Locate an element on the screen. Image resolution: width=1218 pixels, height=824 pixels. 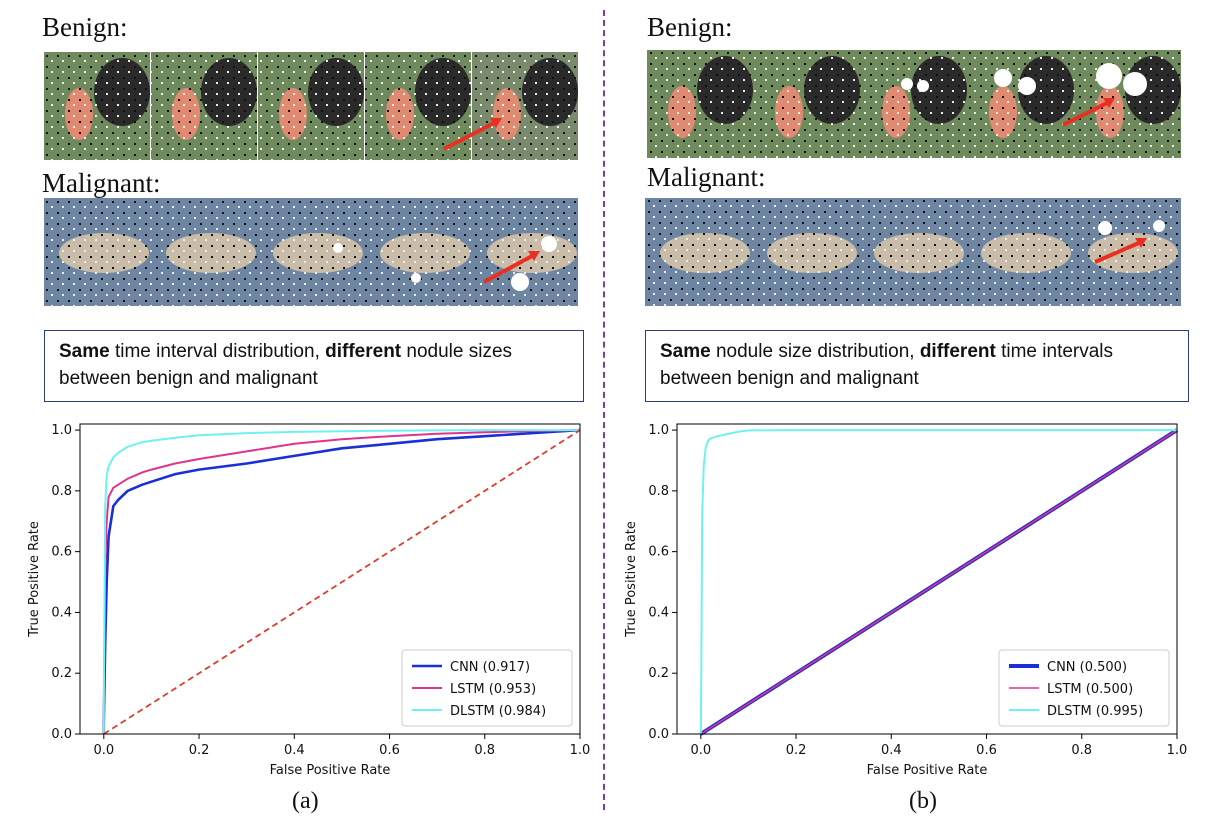
legend-label: LSTM (0.500) is located at coordinates (1090, 689).